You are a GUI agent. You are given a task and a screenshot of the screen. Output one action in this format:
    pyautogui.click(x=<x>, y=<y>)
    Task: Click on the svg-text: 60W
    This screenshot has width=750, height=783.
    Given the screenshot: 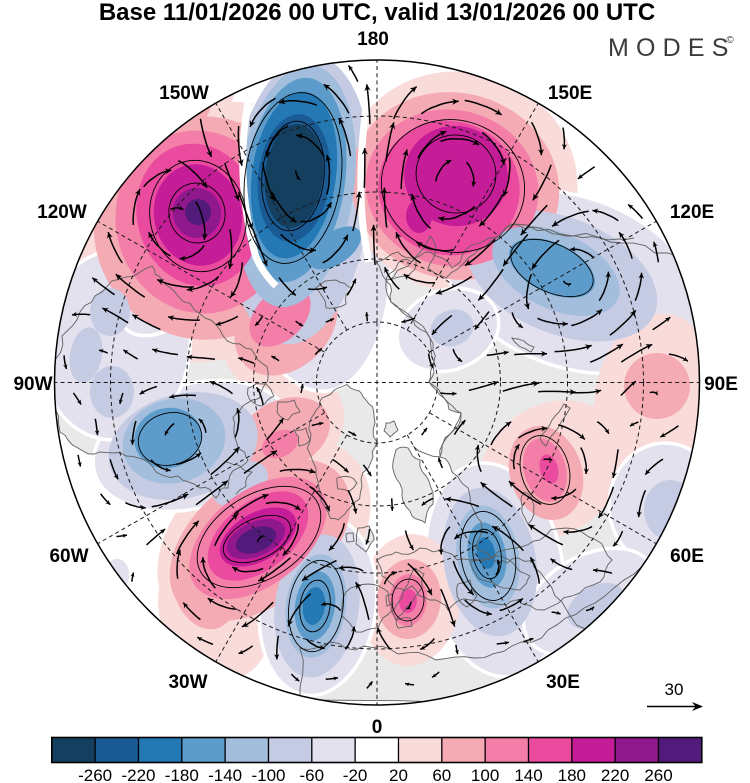 What is the action you would take?
    pyautogui.click(x=68, y=556)
    